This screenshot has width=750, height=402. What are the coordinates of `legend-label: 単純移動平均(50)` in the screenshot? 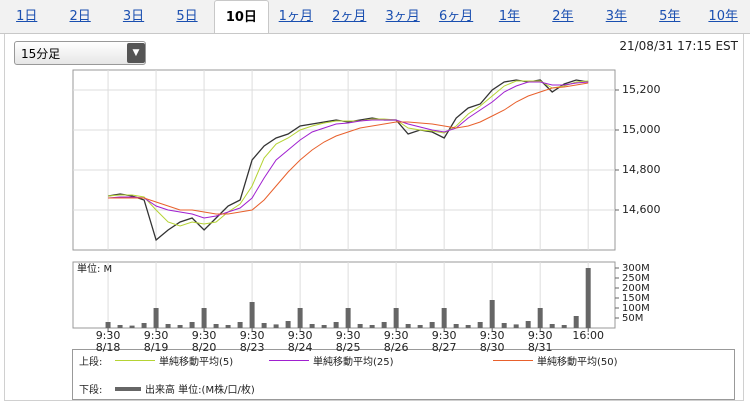 It's located at (577, 362).